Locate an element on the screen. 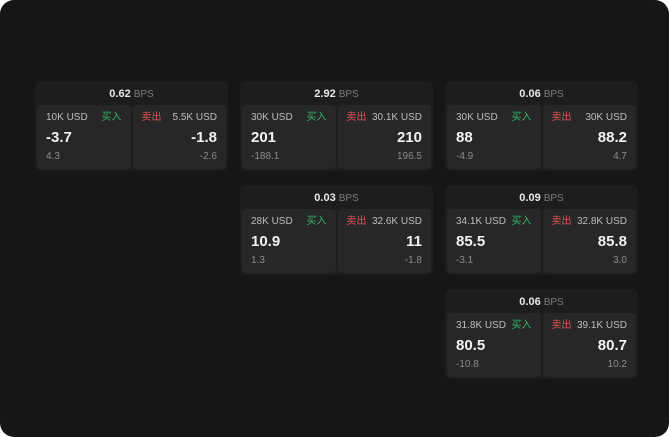 The height and width of the screenshot is (437, 669). spread-header: 2.92 BPS is located at coordinates (336, 94).